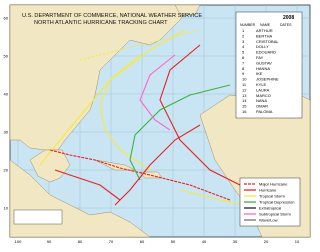 This screenshot has width=320, height=252. What do you see at coordinates (111, 241) in the screenshot?
I see `lon-label: 70` at bounding box center [111, 241].